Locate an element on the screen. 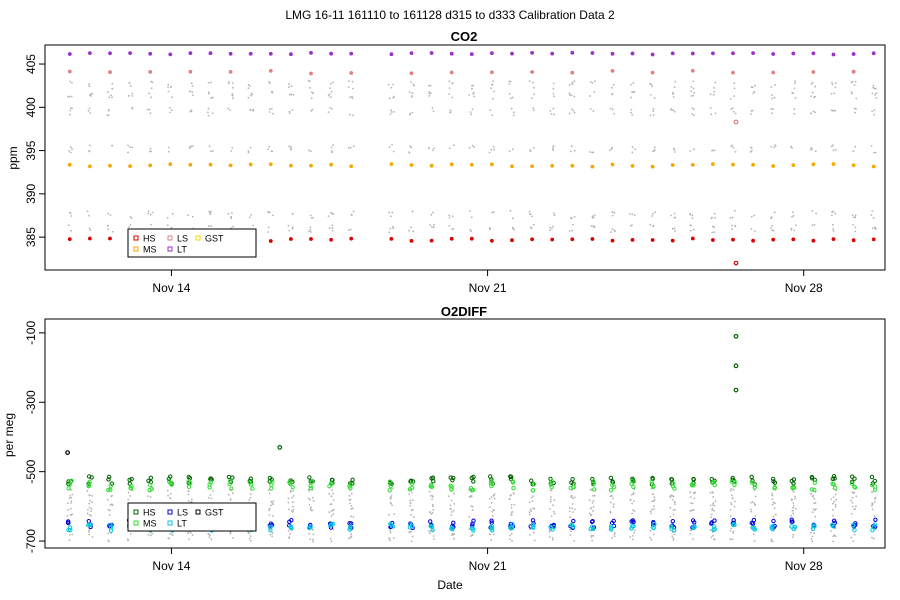  co2-y-axis-label: ppm is located at coordinates (13, 157).